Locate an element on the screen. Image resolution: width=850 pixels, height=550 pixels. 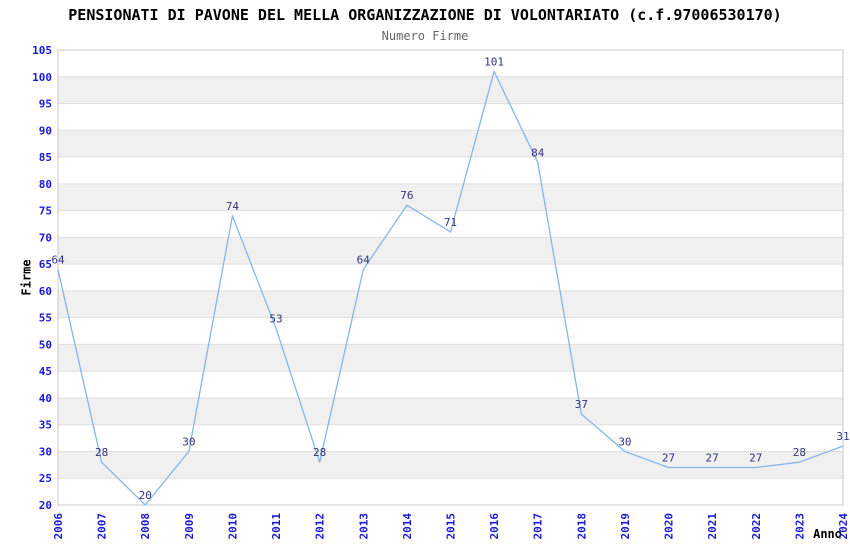
x-tick-label: 2014 is located at coordinates (407, 526).